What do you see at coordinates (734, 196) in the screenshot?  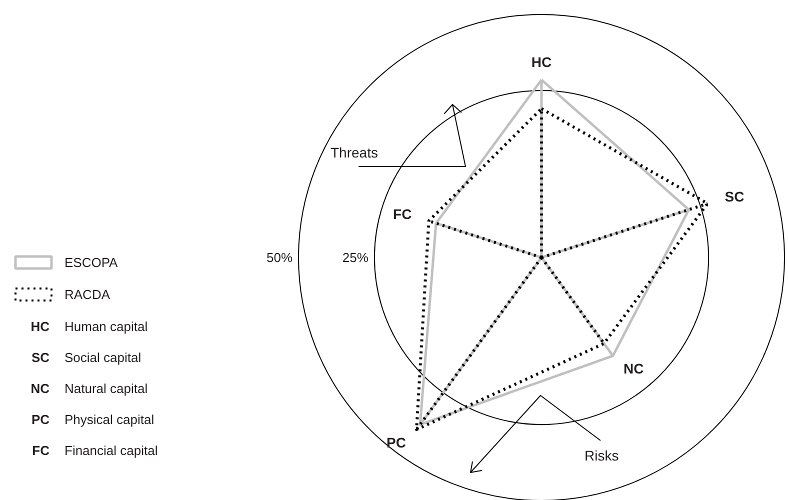 I see `spoke-label: SC` at bounding box center [734, 196].